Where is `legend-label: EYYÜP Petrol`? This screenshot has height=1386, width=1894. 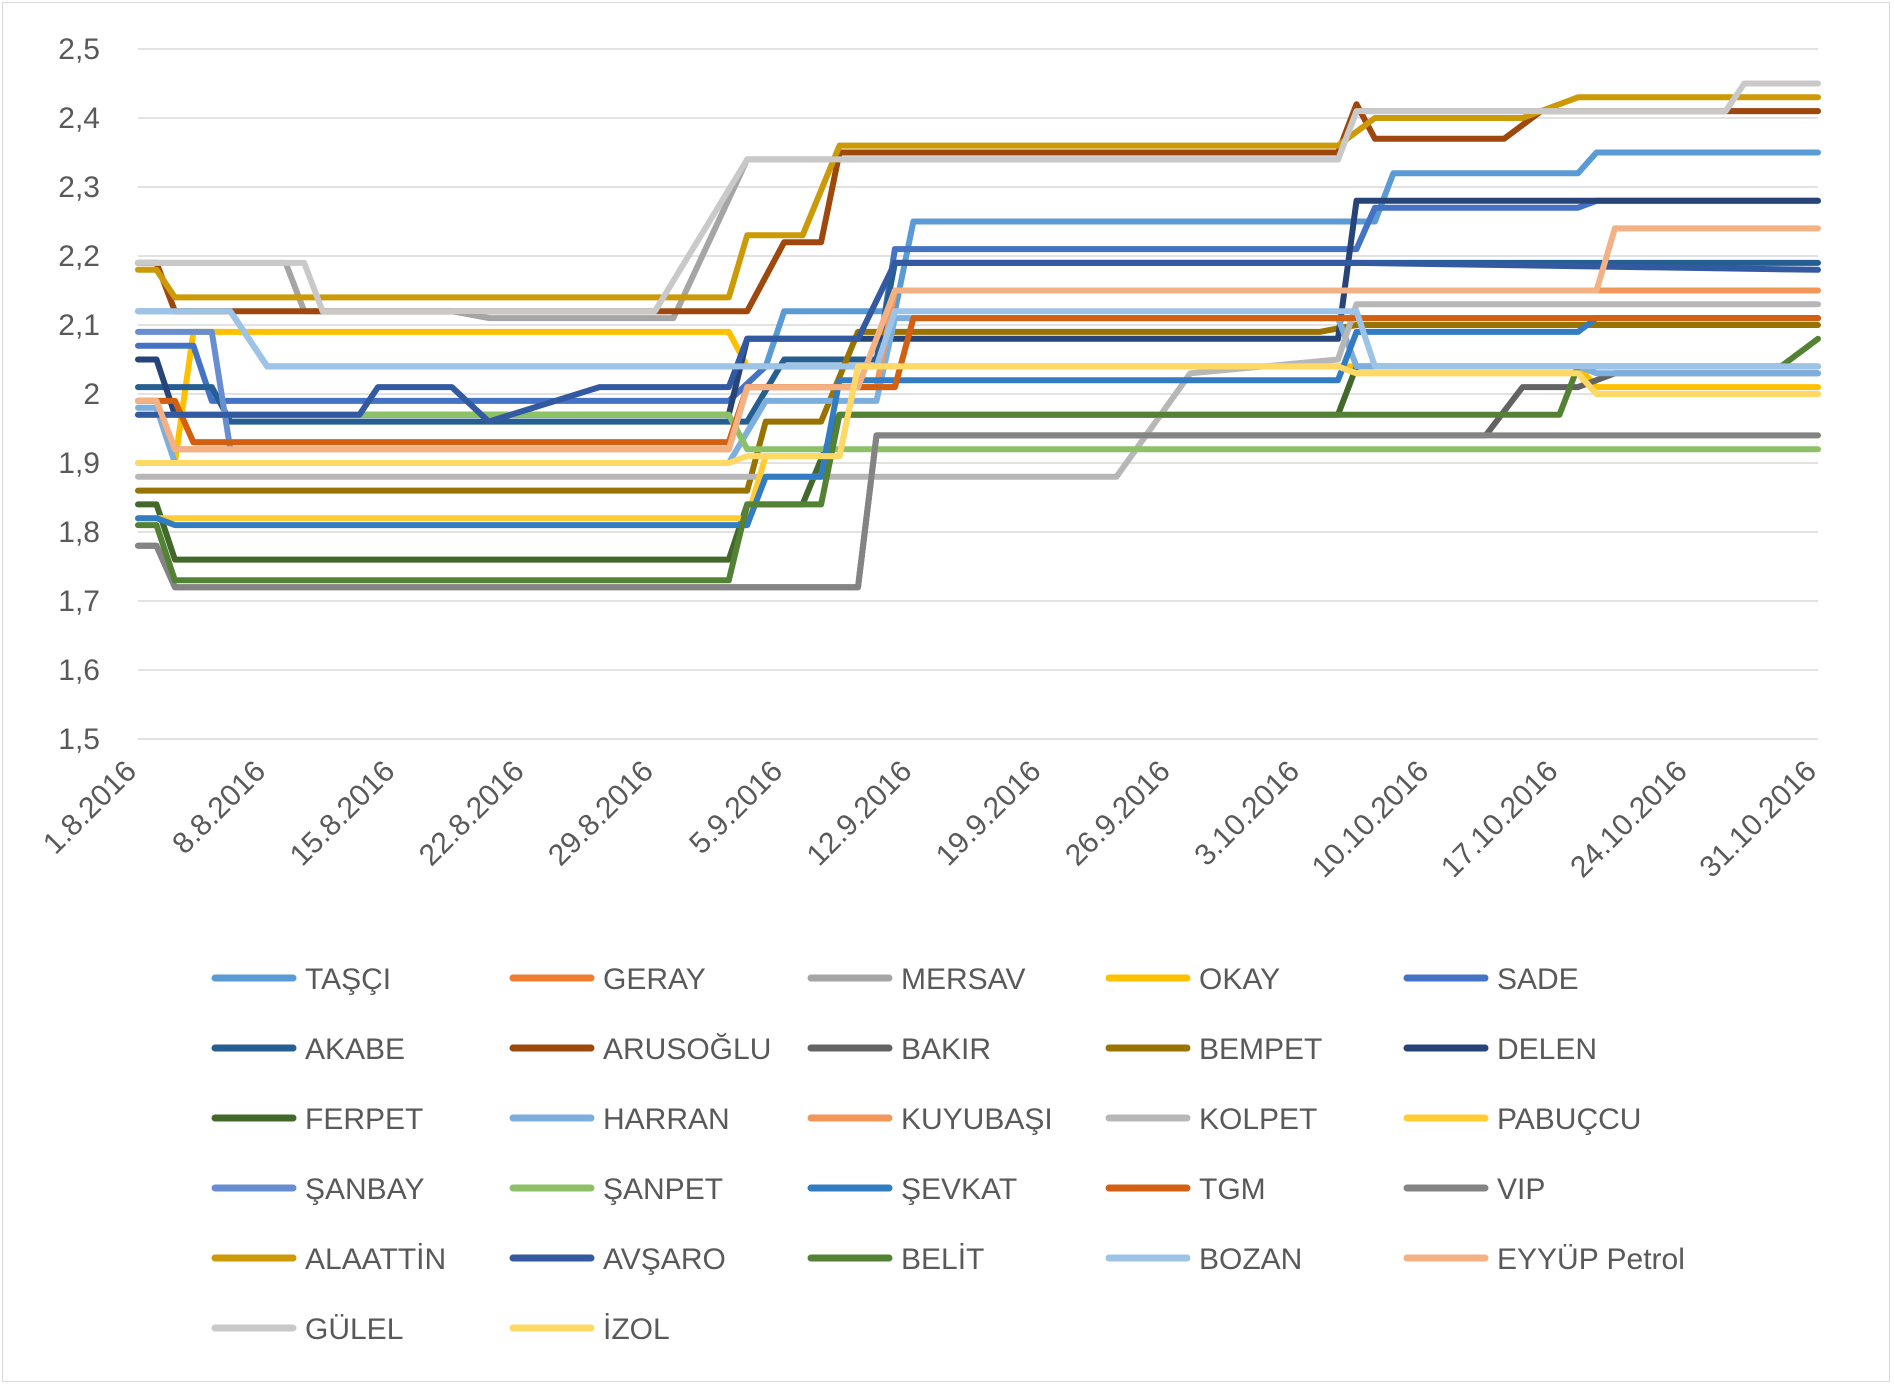
legend-label: EYYÜP Petrol is located at coordinates (1591, 1259).